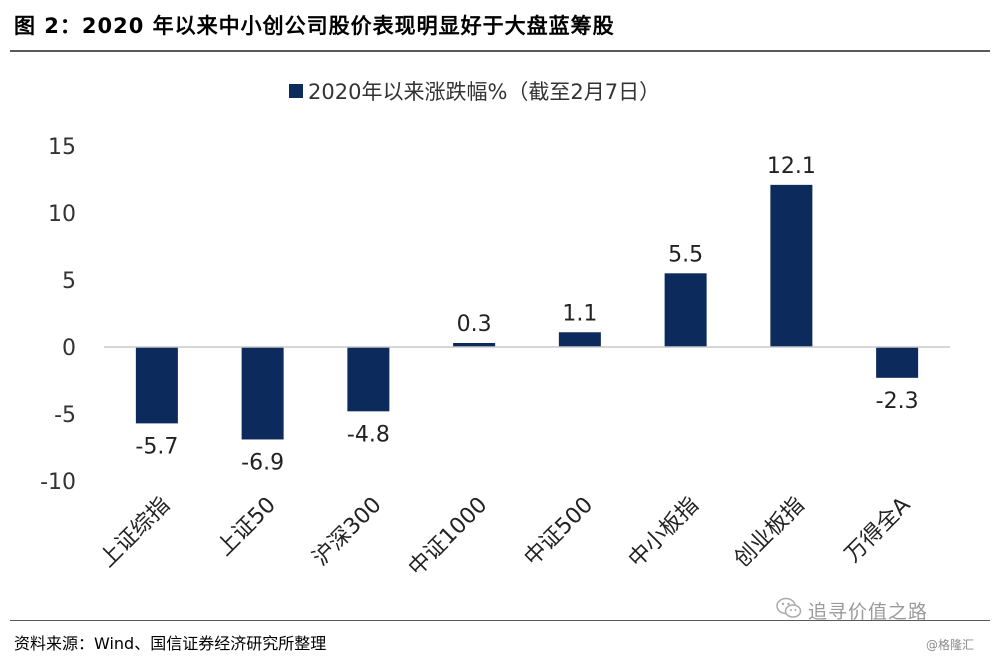  What do you see at coordinates (368, 434) in the screenshot?
I see `data-label: -4.8` at bounding box center [368, 434].